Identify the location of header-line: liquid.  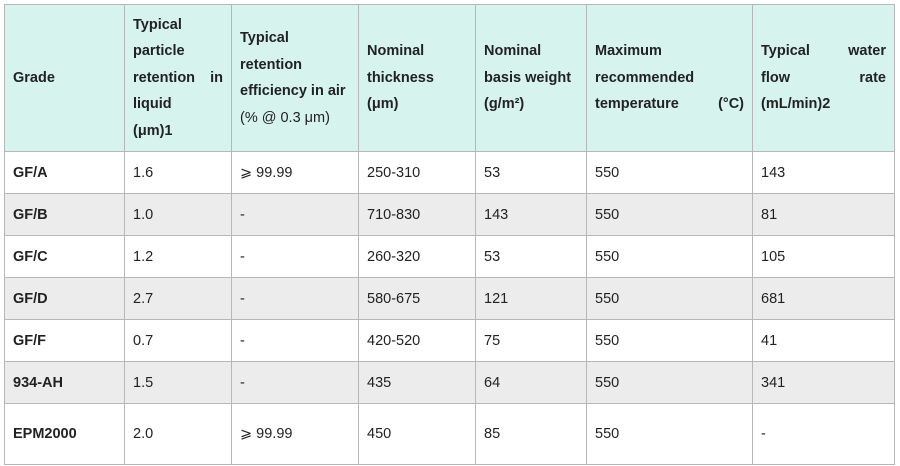
(152, 104).